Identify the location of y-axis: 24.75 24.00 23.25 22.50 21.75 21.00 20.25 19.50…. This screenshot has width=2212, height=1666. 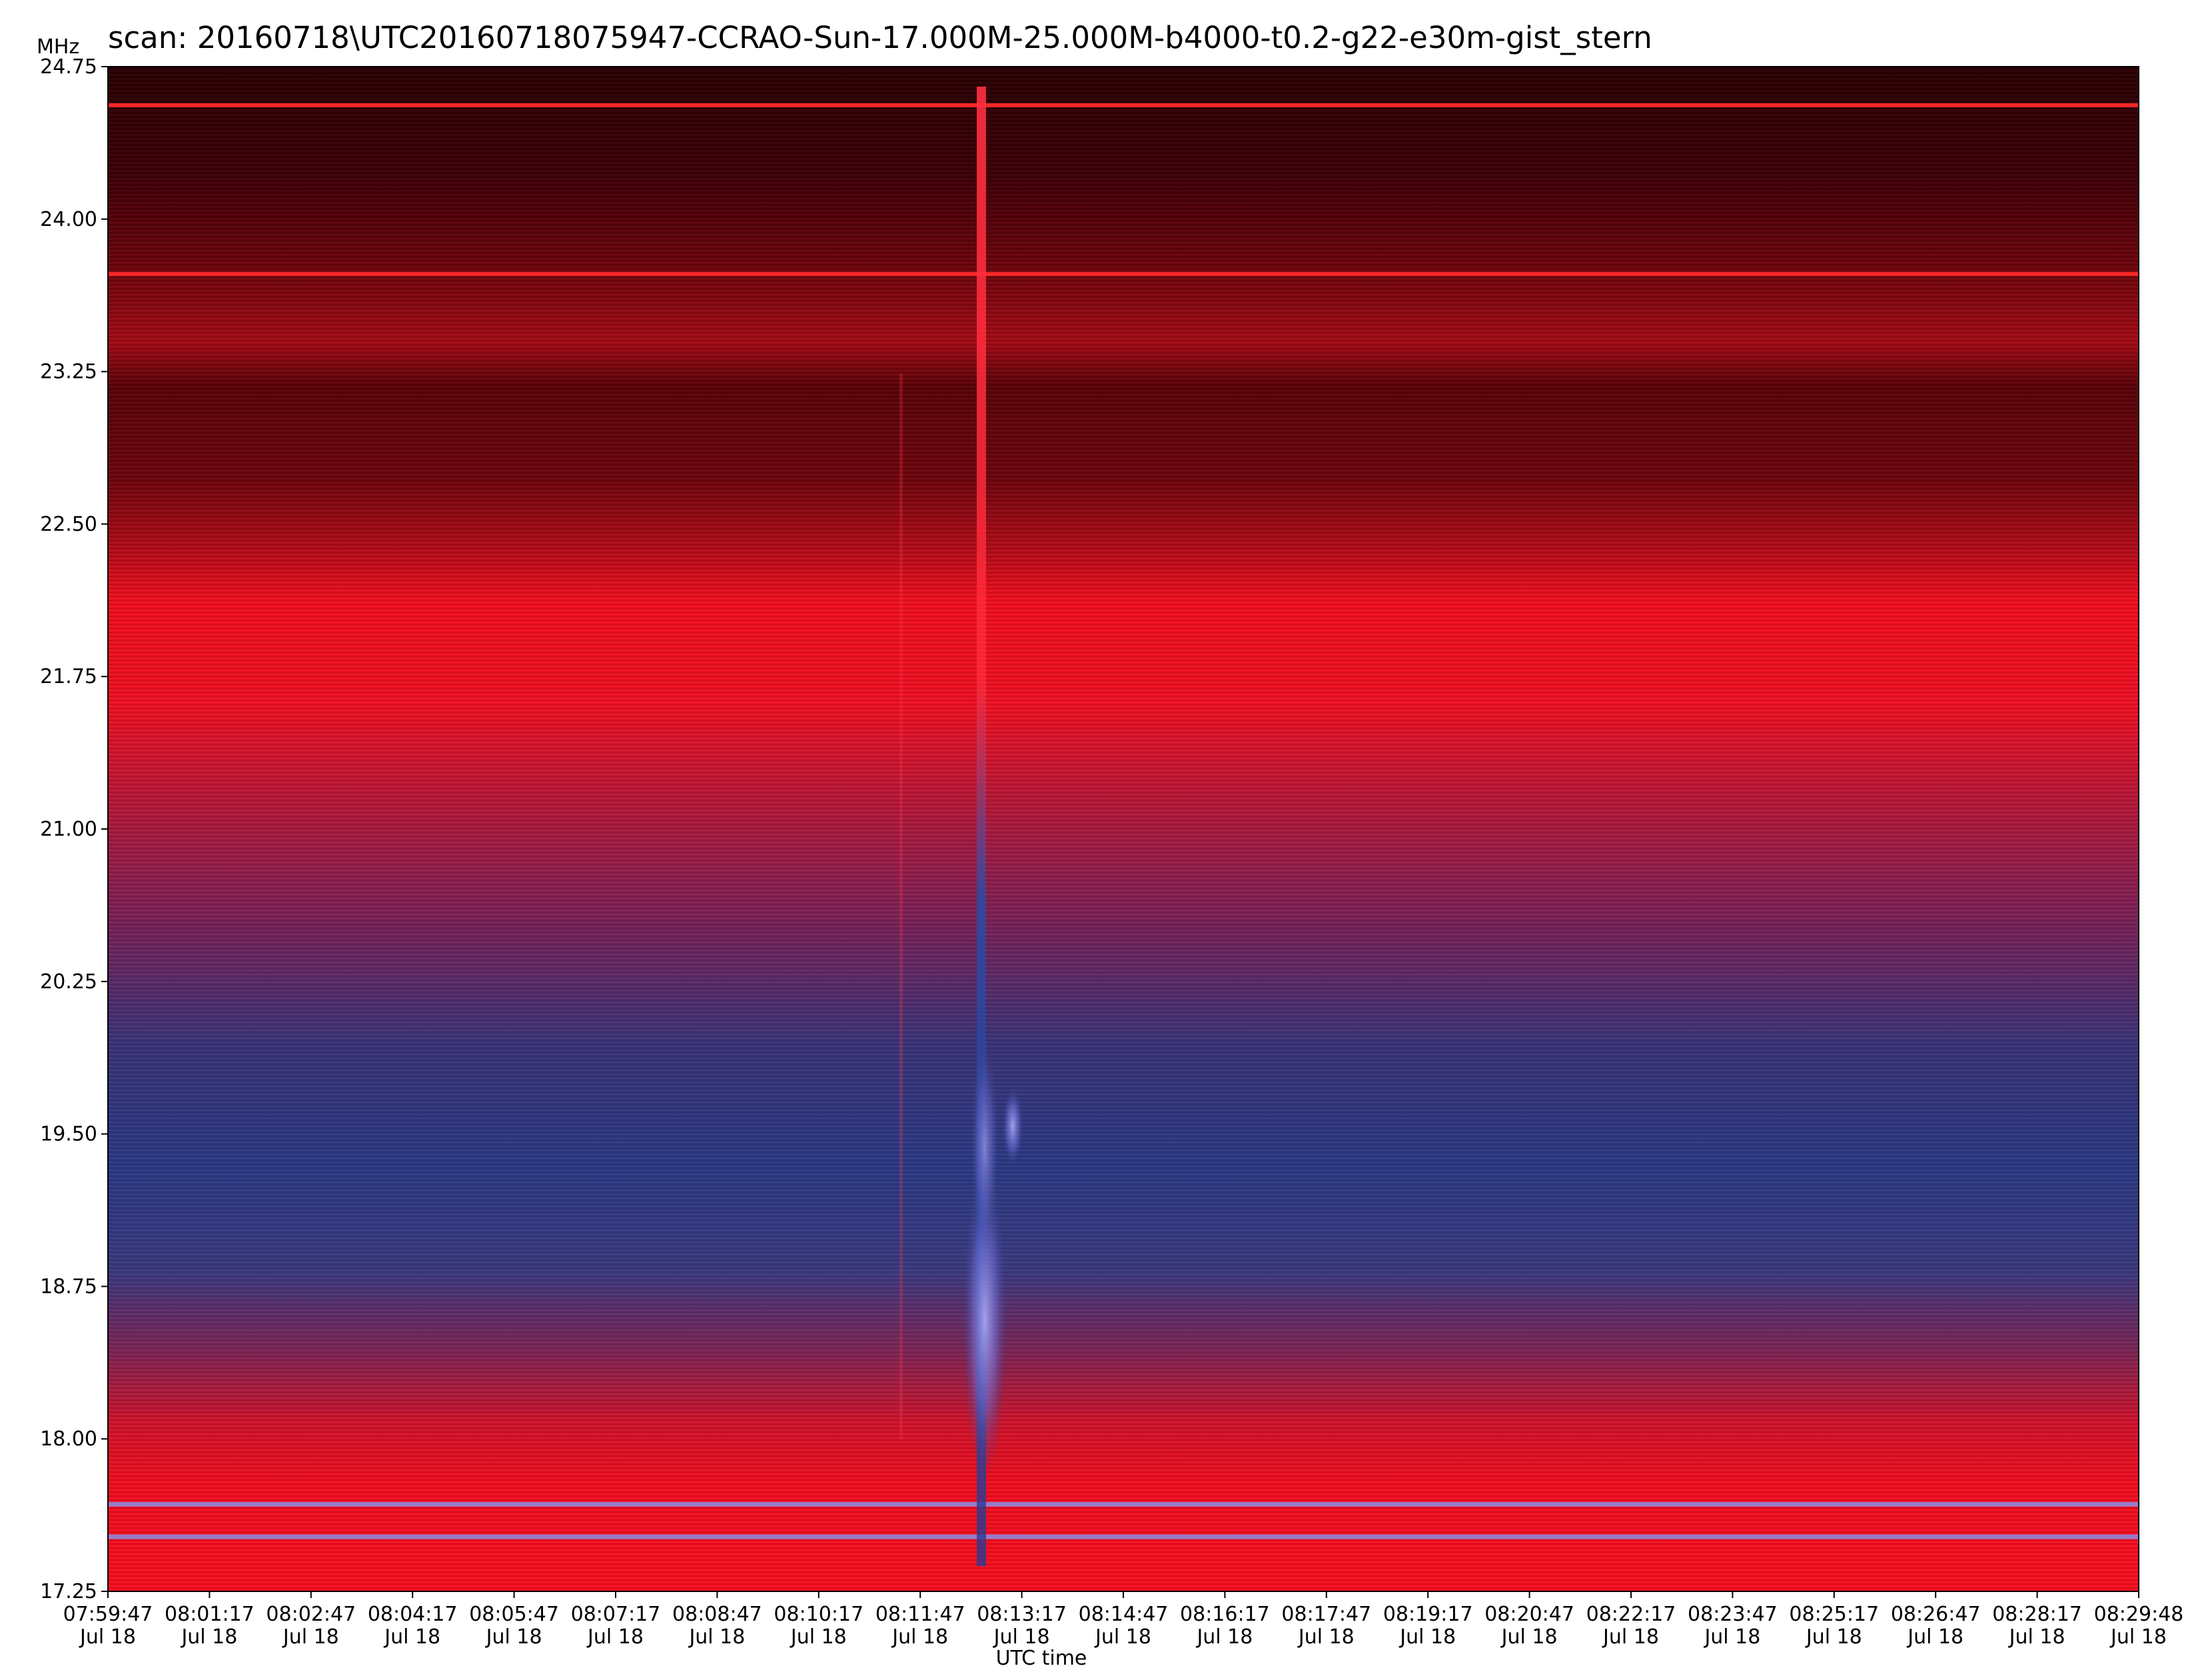
(74, 829).